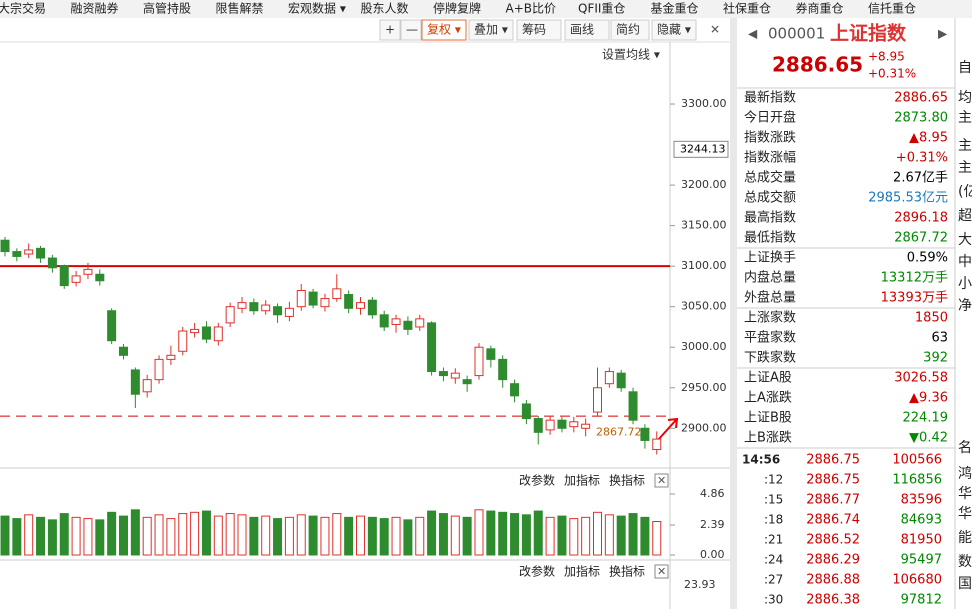 The width and height of the screenshot is (972, 609). I want to click on tick-volume: 83596, so click(921, 500).